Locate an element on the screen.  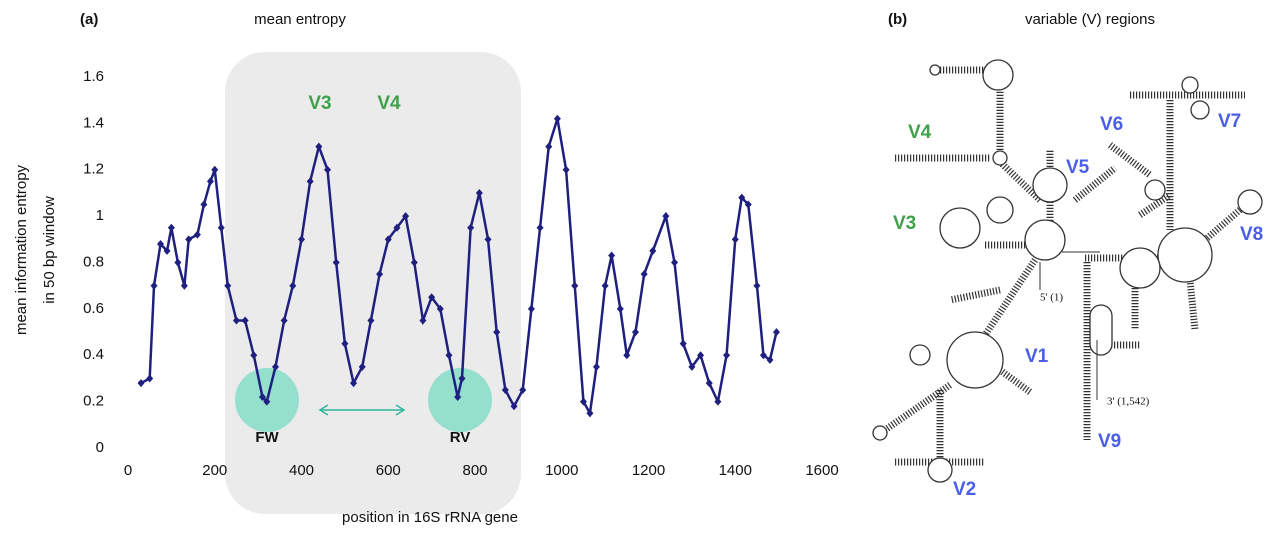
x-tick-label: 1000 is located at coordinates (561, 470).